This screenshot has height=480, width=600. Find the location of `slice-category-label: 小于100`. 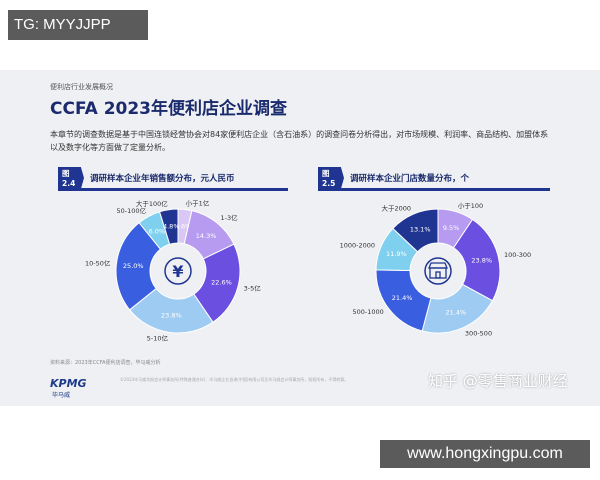

slice-category-label: 小于100 is located at coordinates (470, 205).